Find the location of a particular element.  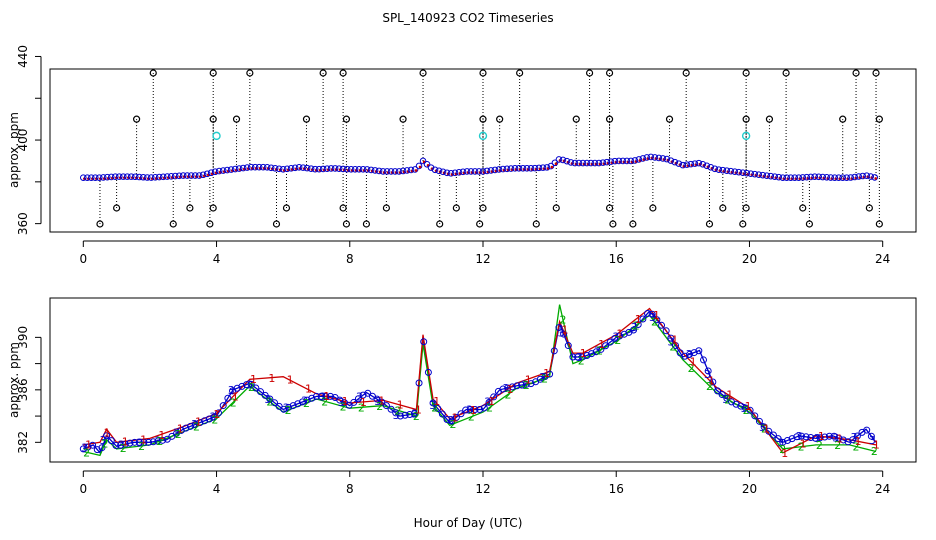

bottom-x-tick-label: 0 is located at coordinates (83, 489).